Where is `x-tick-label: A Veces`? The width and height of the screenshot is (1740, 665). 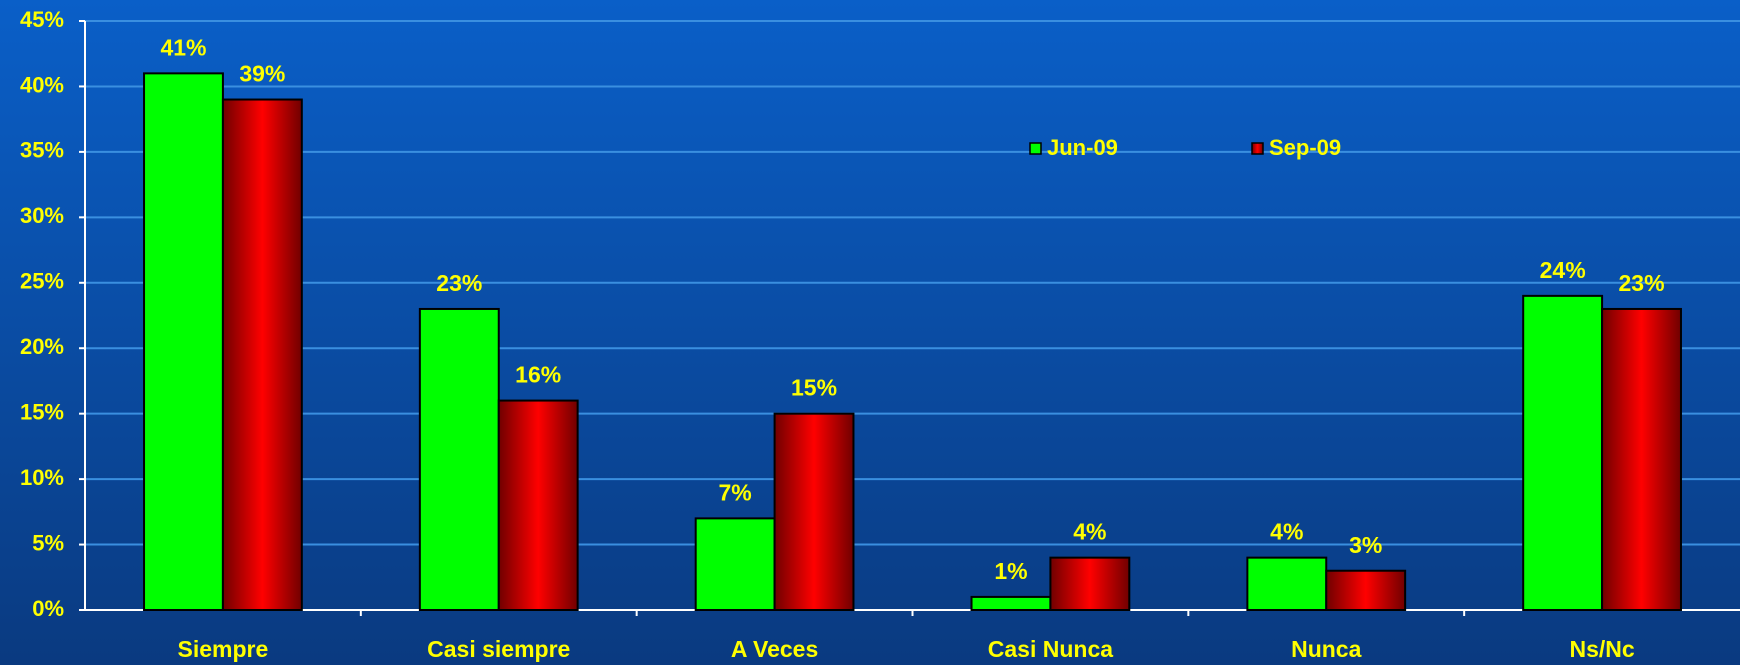 x-tick-label: A Veces is located at coordinates (774, 649).